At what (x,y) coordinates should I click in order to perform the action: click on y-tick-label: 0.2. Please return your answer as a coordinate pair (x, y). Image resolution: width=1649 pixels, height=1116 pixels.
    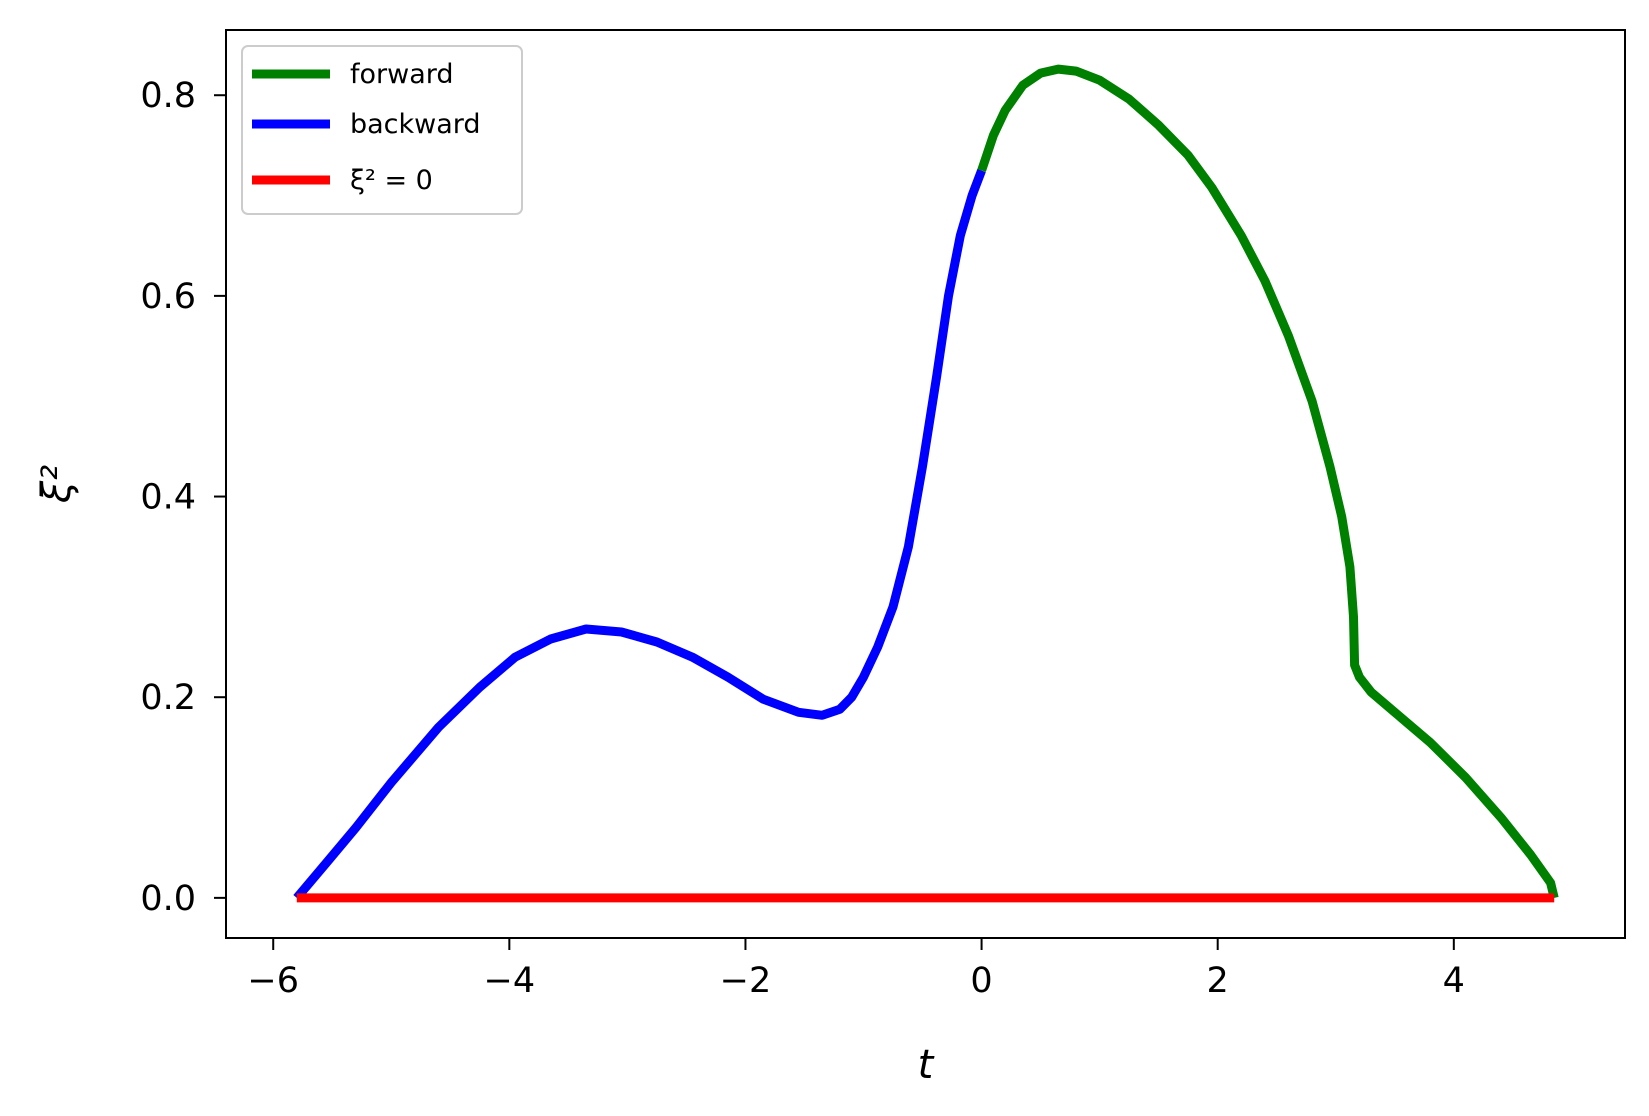
    Looking at the image, I should click on (168, 698).